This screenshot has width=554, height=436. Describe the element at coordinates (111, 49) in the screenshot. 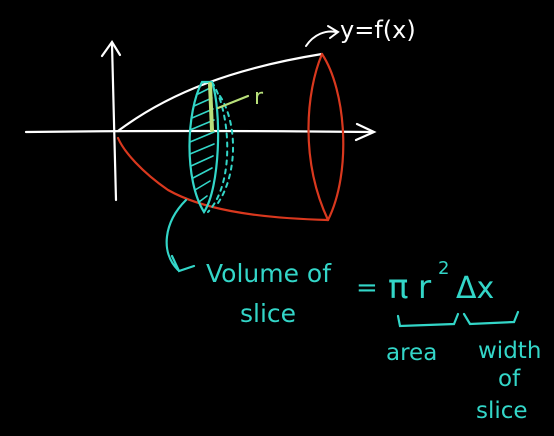

I see `y-axis-arrowhead` at that location.